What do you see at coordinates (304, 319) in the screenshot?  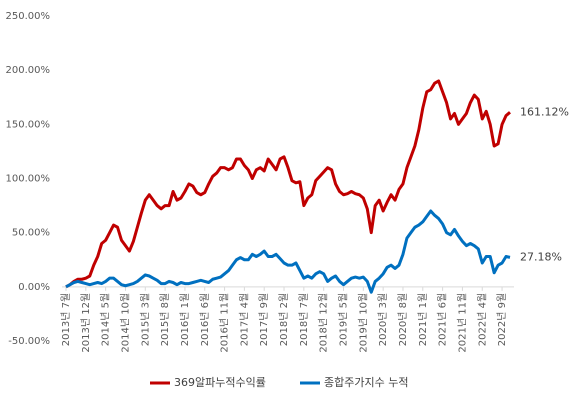 I see `x-tick-label: 2018년 7월` at bounding box center [304, 319].